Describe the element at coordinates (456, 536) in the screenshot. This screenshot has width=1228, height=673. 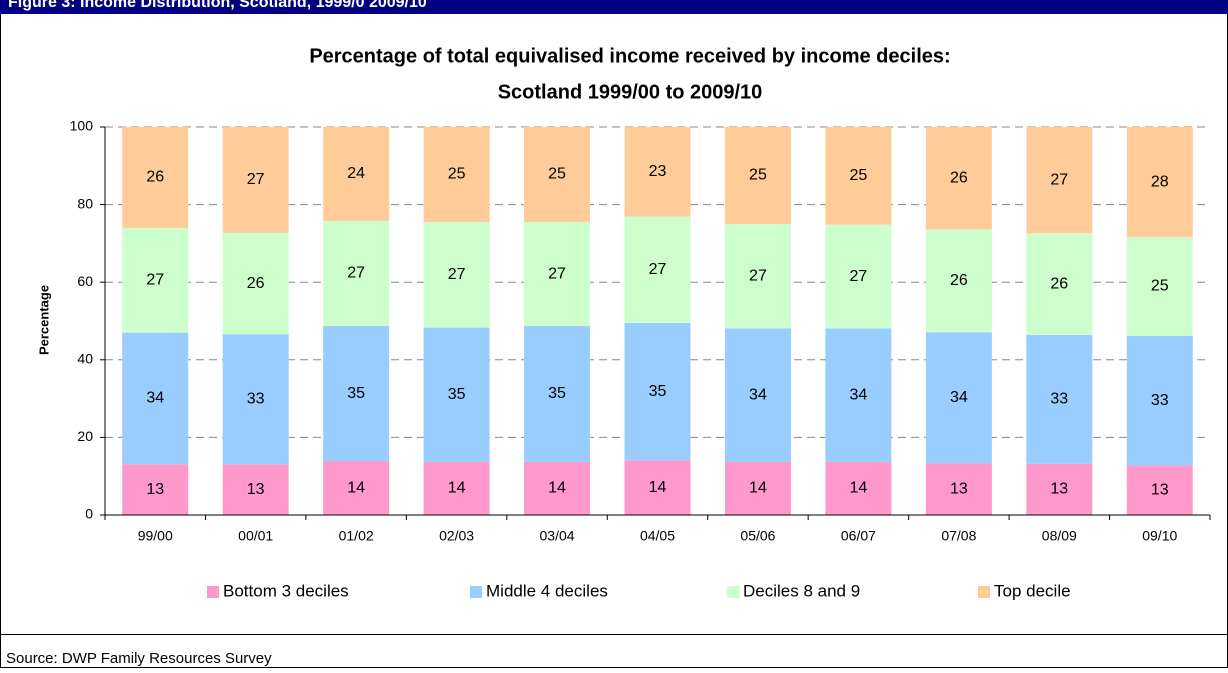
I see `x-tick-label: 02/03` at that location.